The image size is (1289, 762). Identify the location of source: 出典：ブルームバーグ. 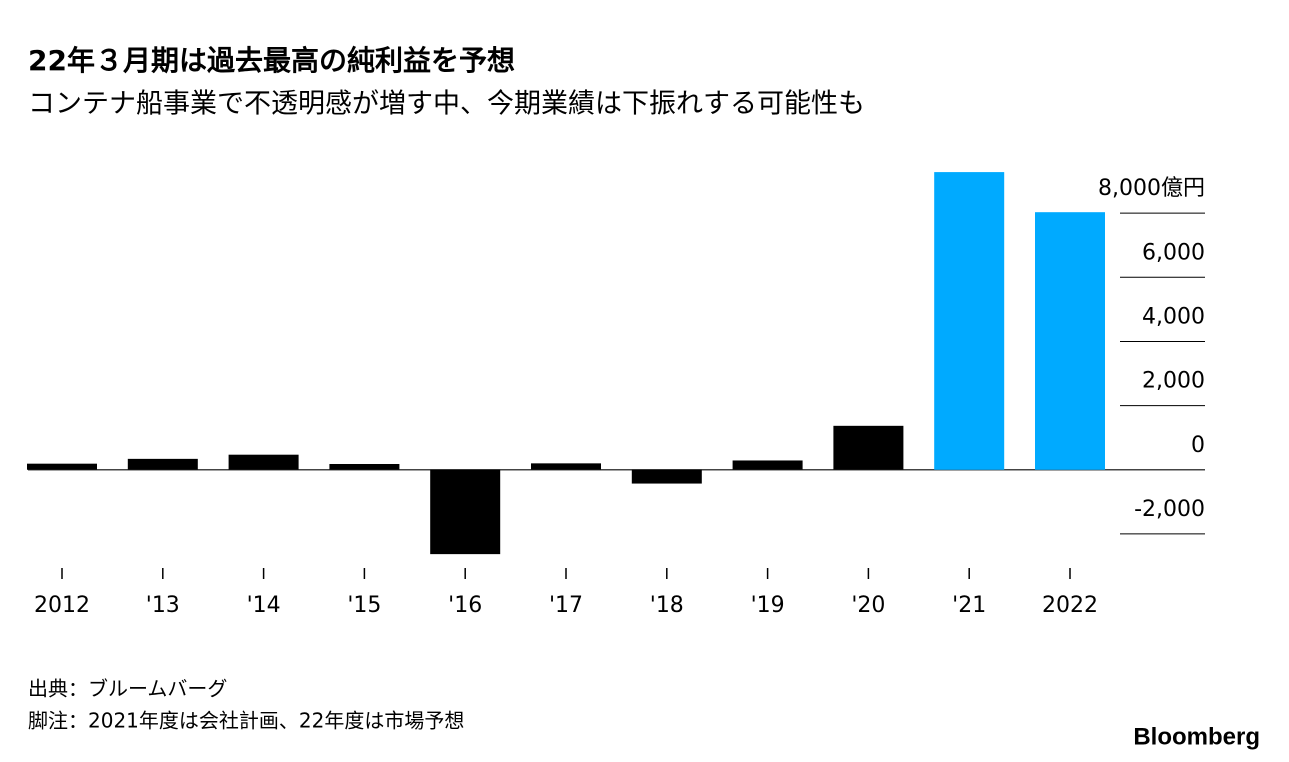
(127, 689).